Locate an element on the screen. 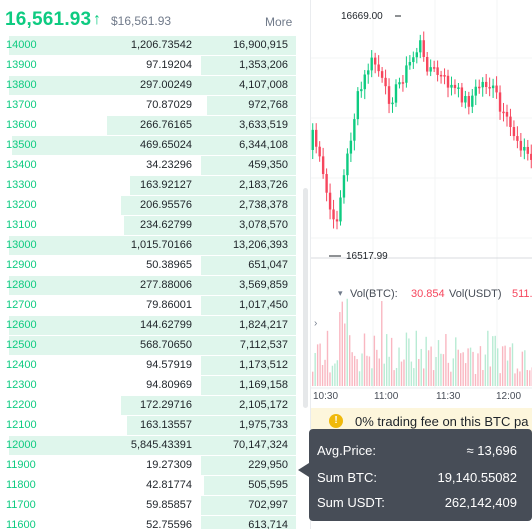  time-label: 12:00 is located at coordinates (509, 396).